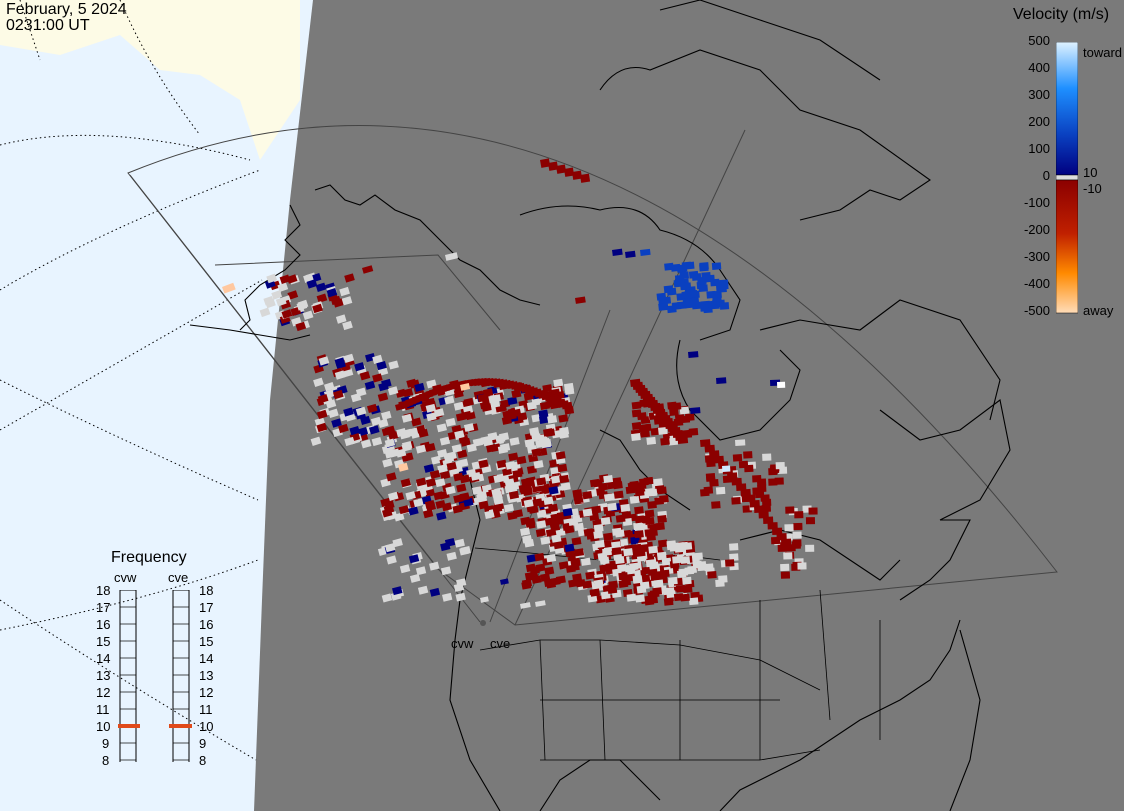  What do you see at coordinates (103, 692) in the screenshot?
I see `freq-scale-value: 12` at bounding box center [103, 692].